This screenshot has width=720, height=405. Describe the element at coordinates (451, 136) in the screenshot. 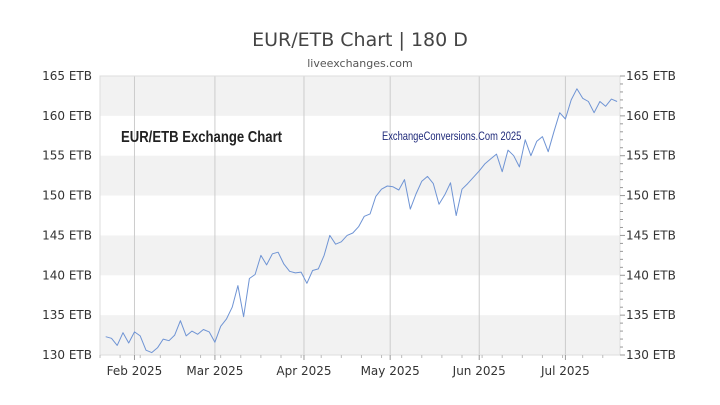

I see `watermark-right: ExchangeConversions.Com 2025` at that location.